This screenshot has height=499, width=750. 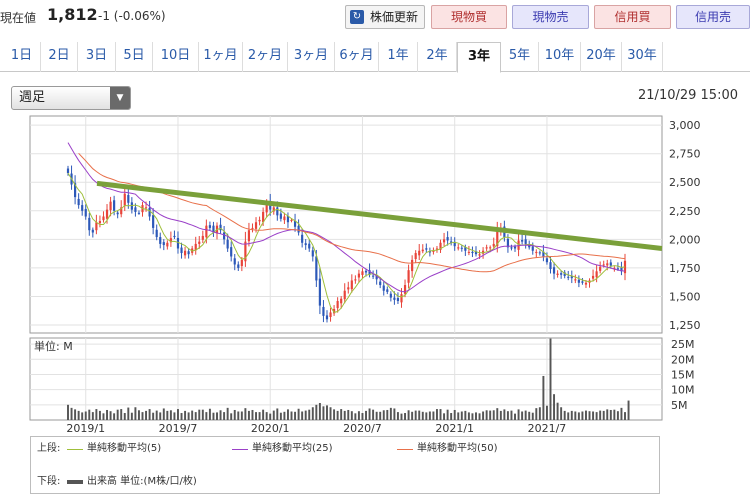 What do you see at coordinates (685, 325) in the screenshot?
I see `price-tick-label: 1,250` at bounding box center [685, 325].